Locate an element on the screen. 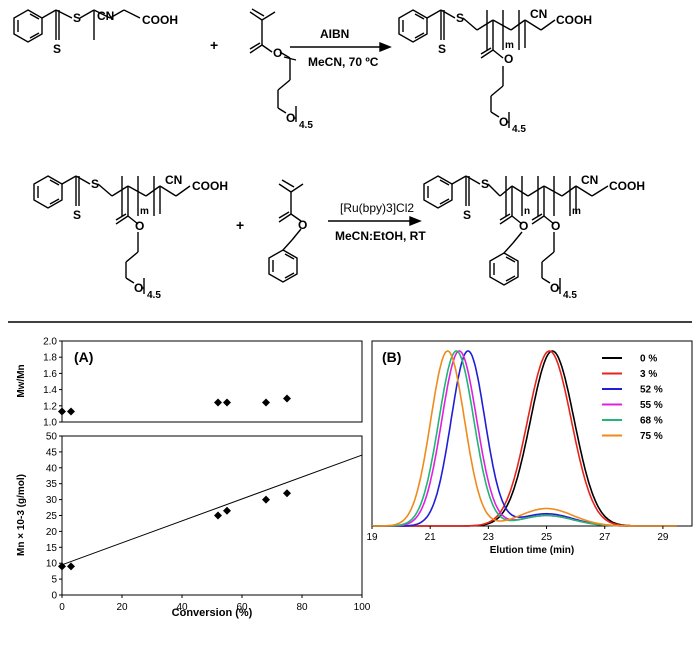 This screenshot has width=700, height=652. series-line is located at coordinates (524, 438).